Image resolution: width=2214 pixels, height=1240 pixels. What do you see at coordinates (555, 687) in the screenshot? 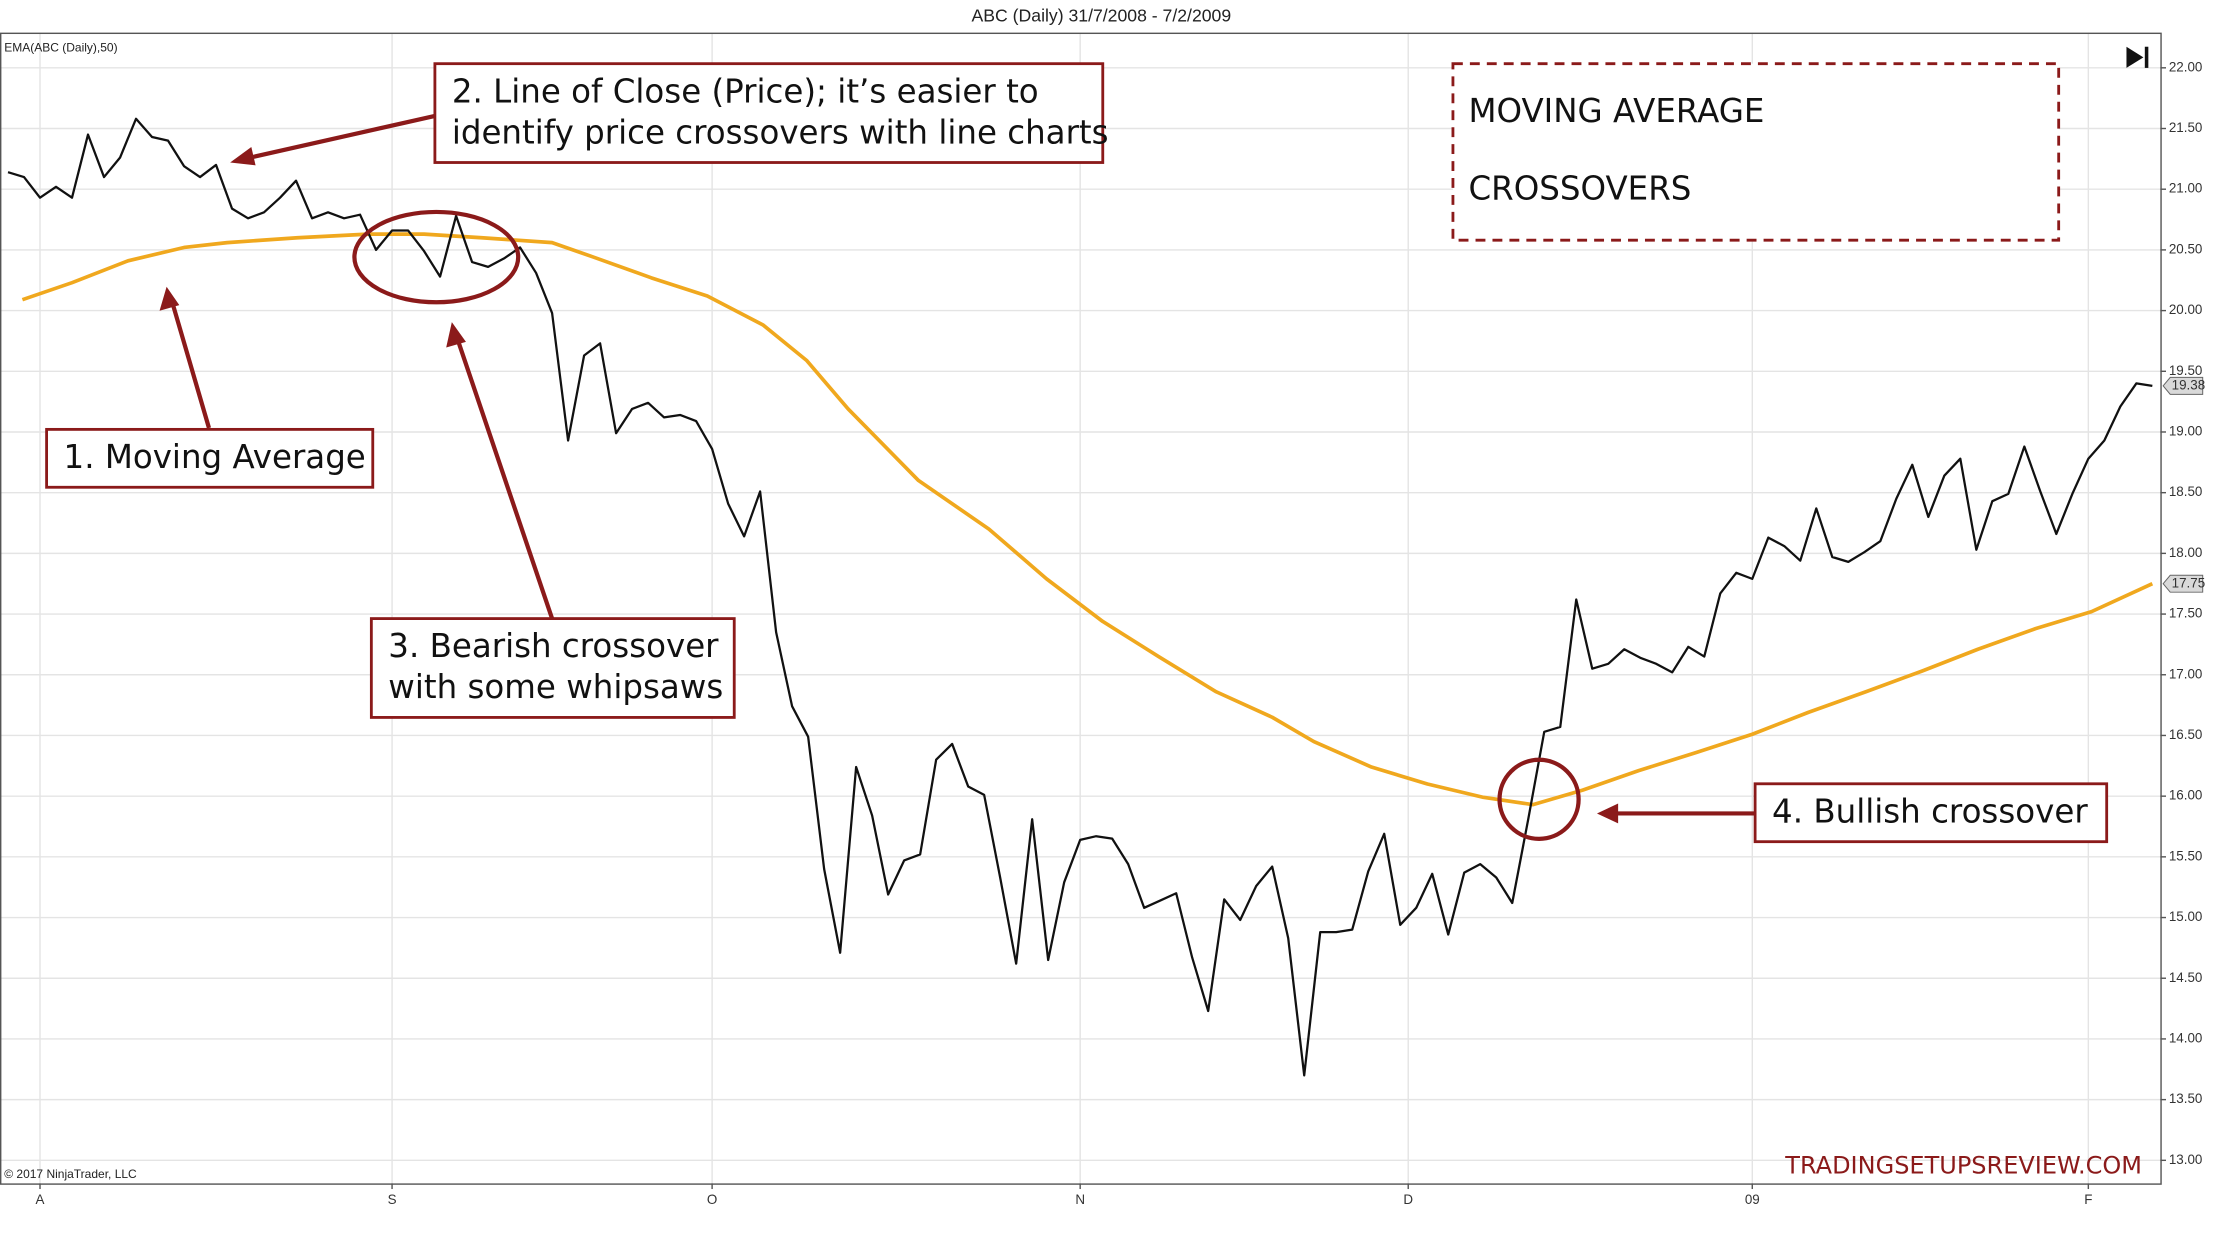
I see `annotation-text: with some whipsaws` at bounding box center [555, 687].